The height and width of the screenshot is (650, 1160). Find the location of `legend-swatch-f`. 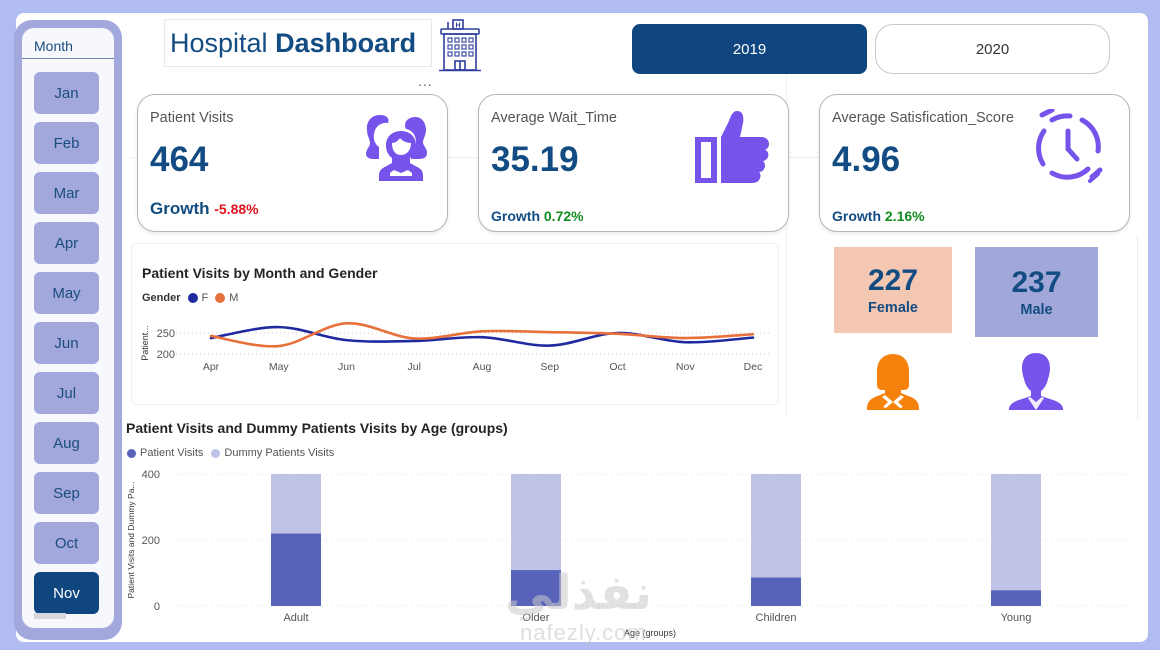

legend-swatch-f is located at coordinates (192, 298).